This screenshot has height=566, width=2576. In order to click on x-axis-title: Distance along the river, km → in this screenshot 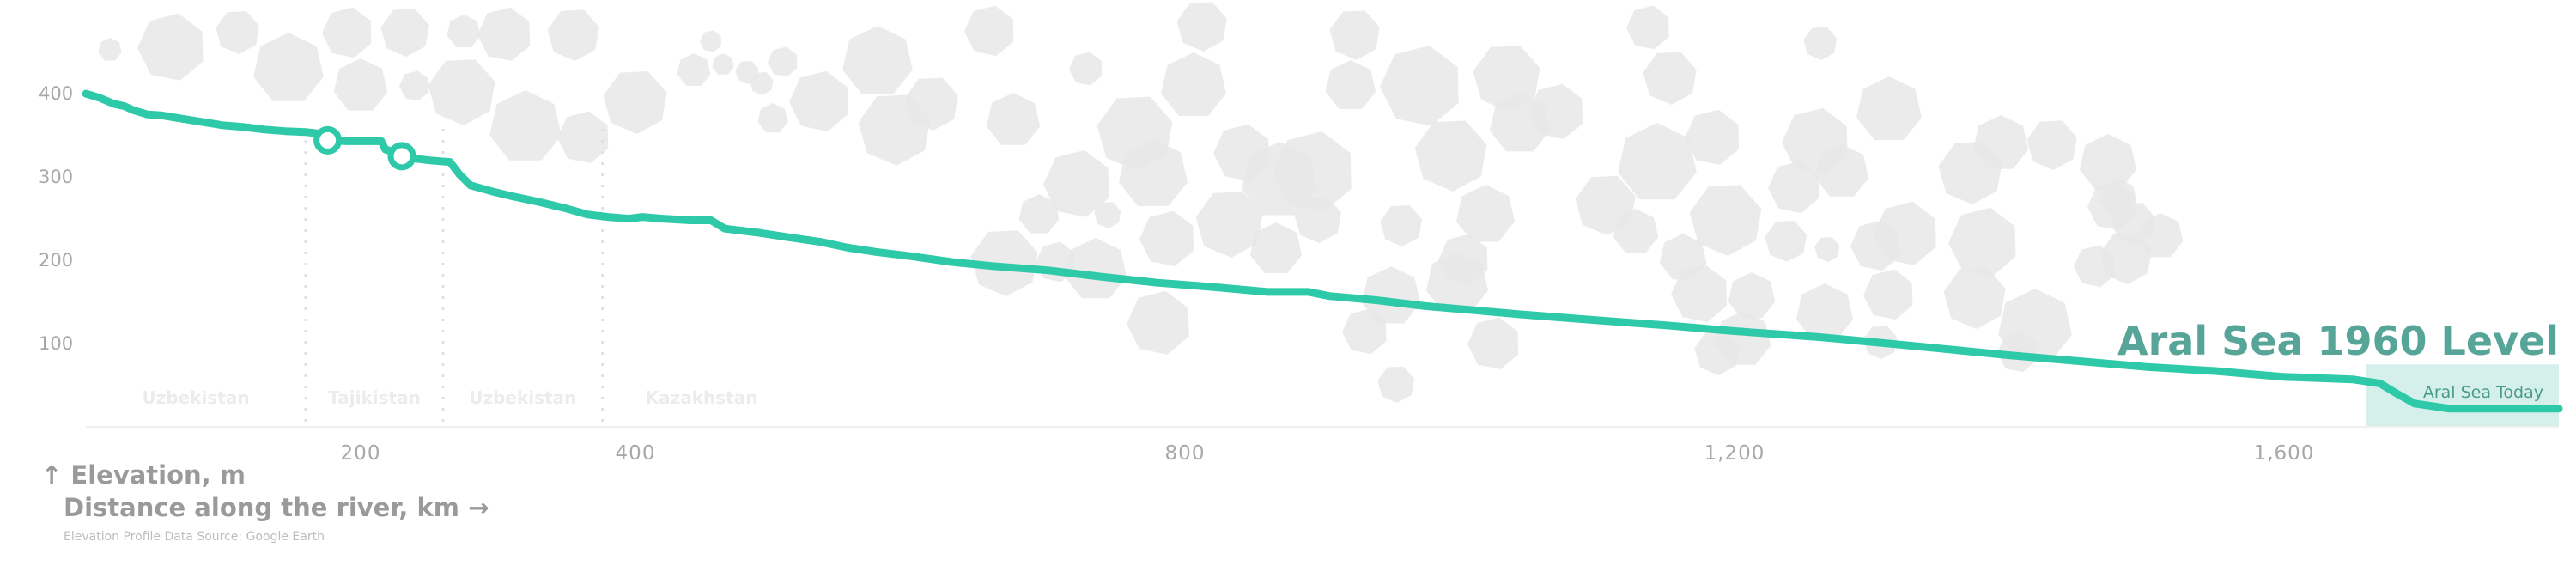, I will do `click(276, 508)`.